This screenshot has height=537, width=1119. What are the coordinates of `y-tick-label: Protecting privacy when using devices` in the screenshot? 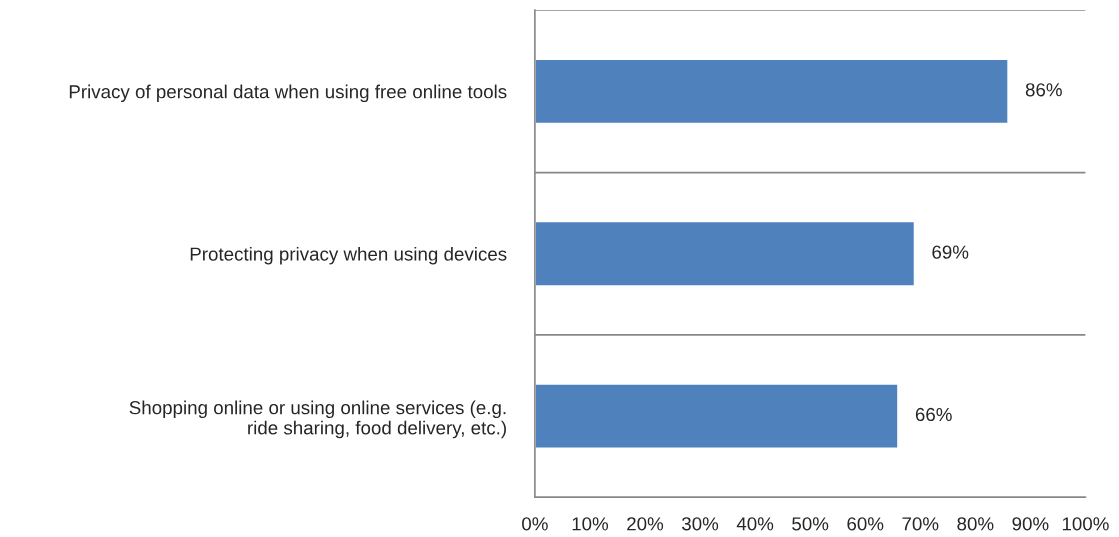 It's located at (348, 255).